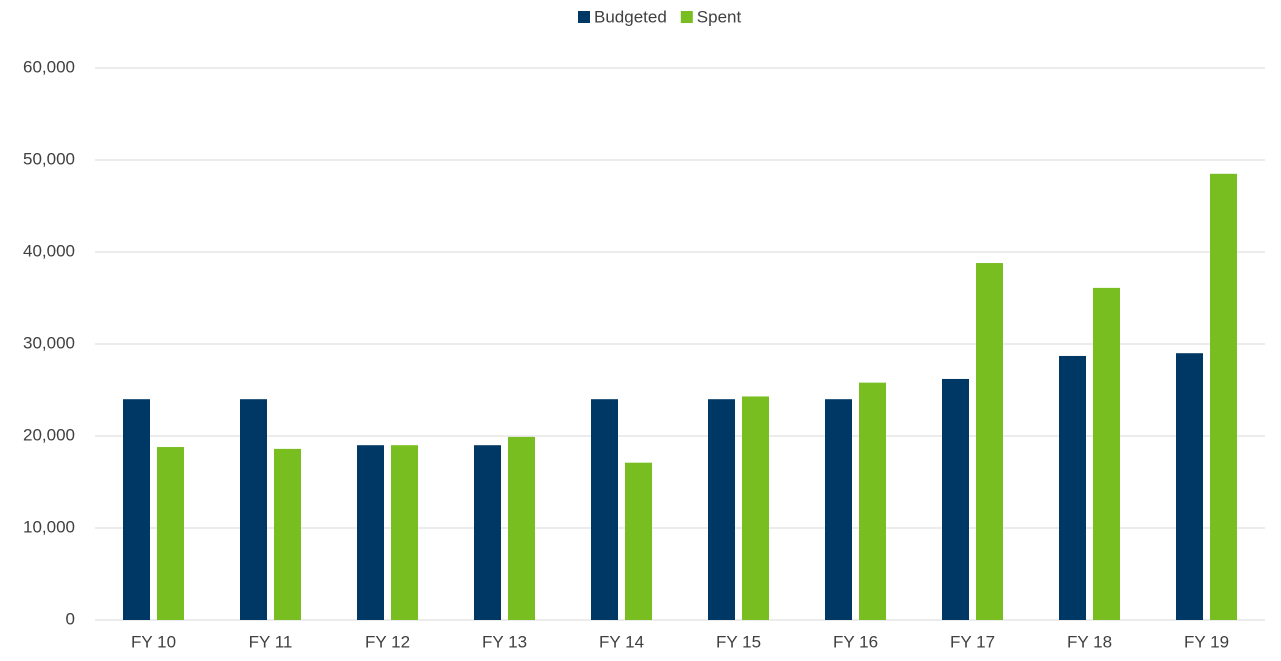 This screenshot has width=1281, height=661. What do you see at coordinates (719, 16) in the screenshot?
I see `legend-label: Spent` at bounding box center [719, 16].